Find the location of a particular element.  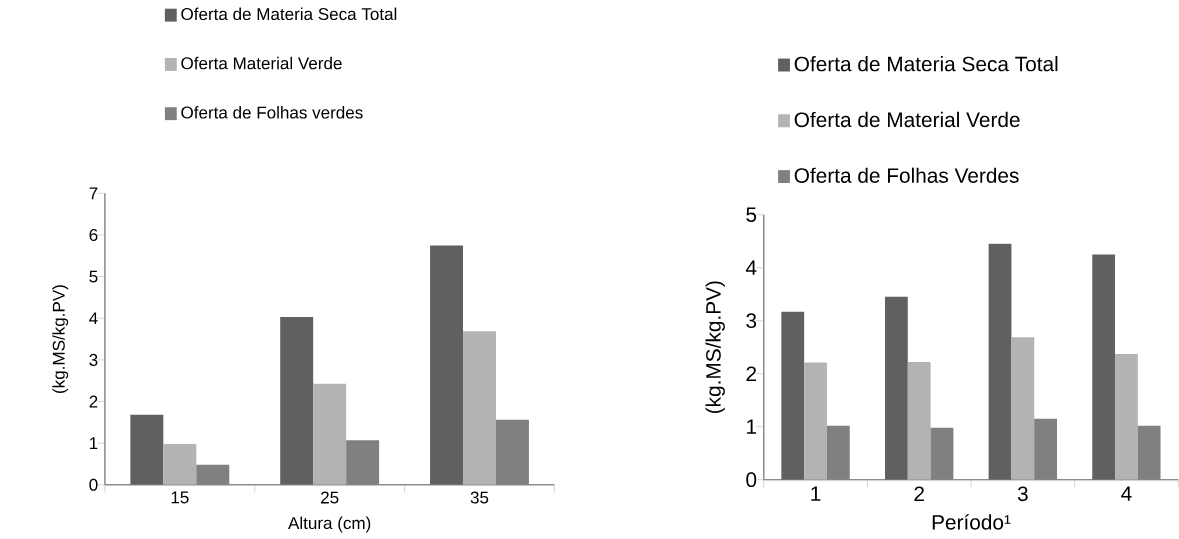

legend-label: Oferta de Material Verde is located at coordinates (907, 119).